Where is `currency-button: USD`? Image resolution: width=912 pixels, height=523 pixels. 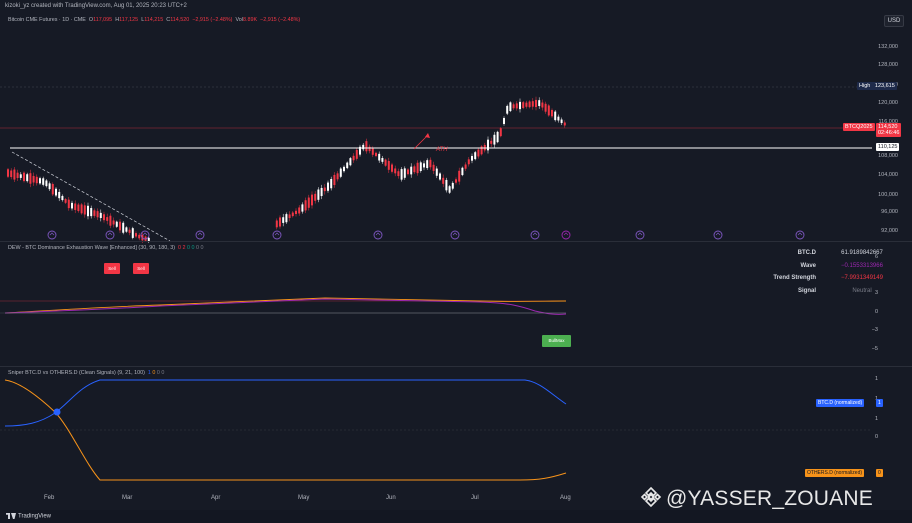
currency-button: USD is located at coordinates (894, 21).